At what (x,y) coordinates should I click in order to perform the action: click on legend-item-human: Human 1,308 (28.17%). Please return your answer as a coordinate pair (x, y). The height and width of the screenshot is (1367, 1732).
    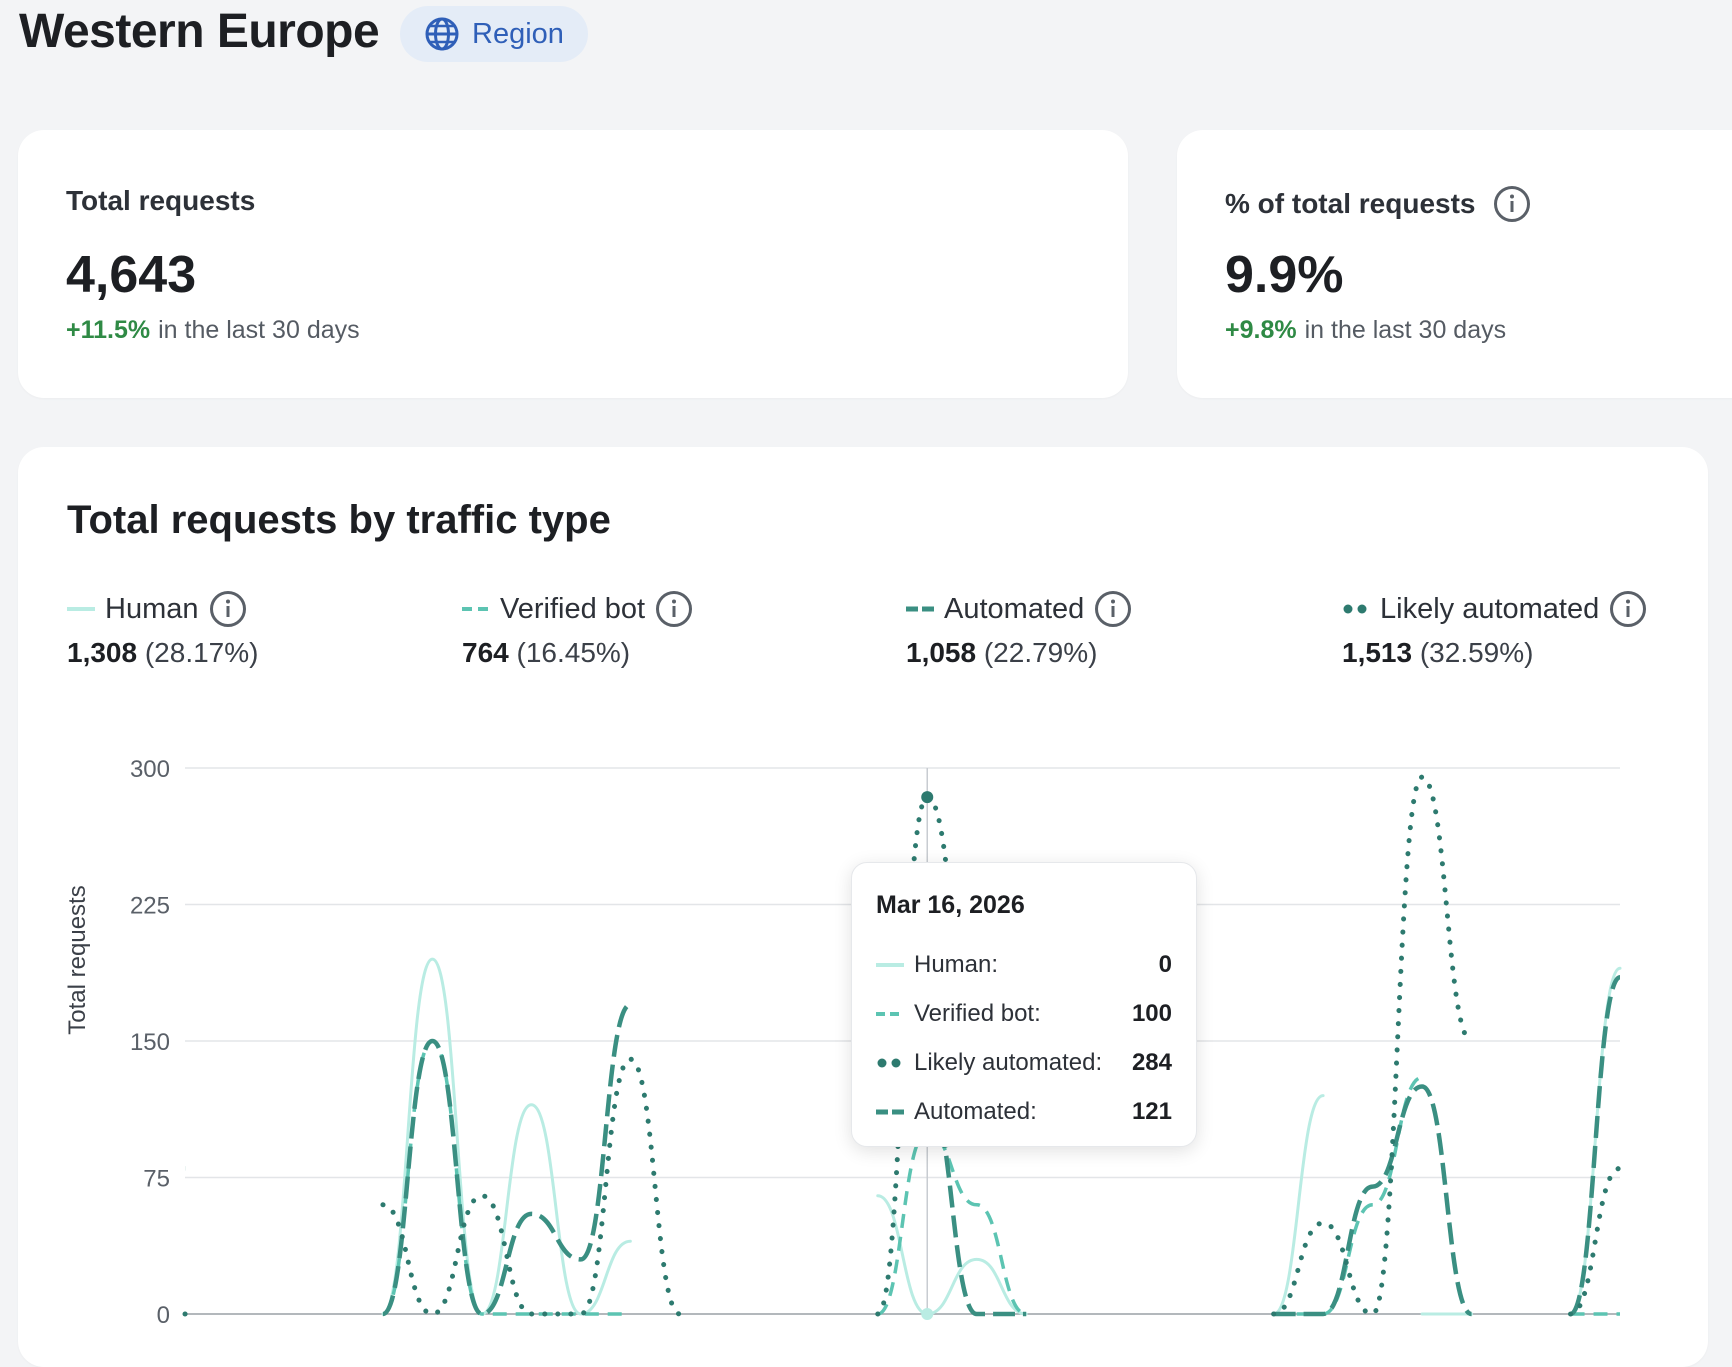
    Looking at the image, I should click on (162, 628).